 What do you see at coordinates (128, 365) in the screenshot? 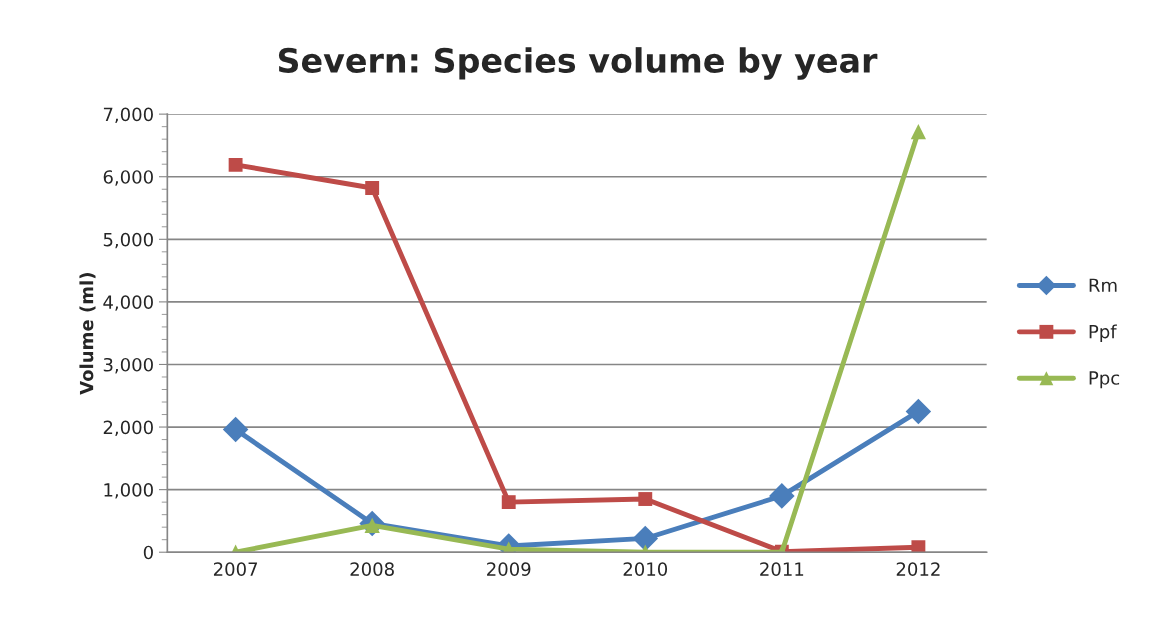
I see `y-tick-label: 3,000` at bounding box center [128, 365].